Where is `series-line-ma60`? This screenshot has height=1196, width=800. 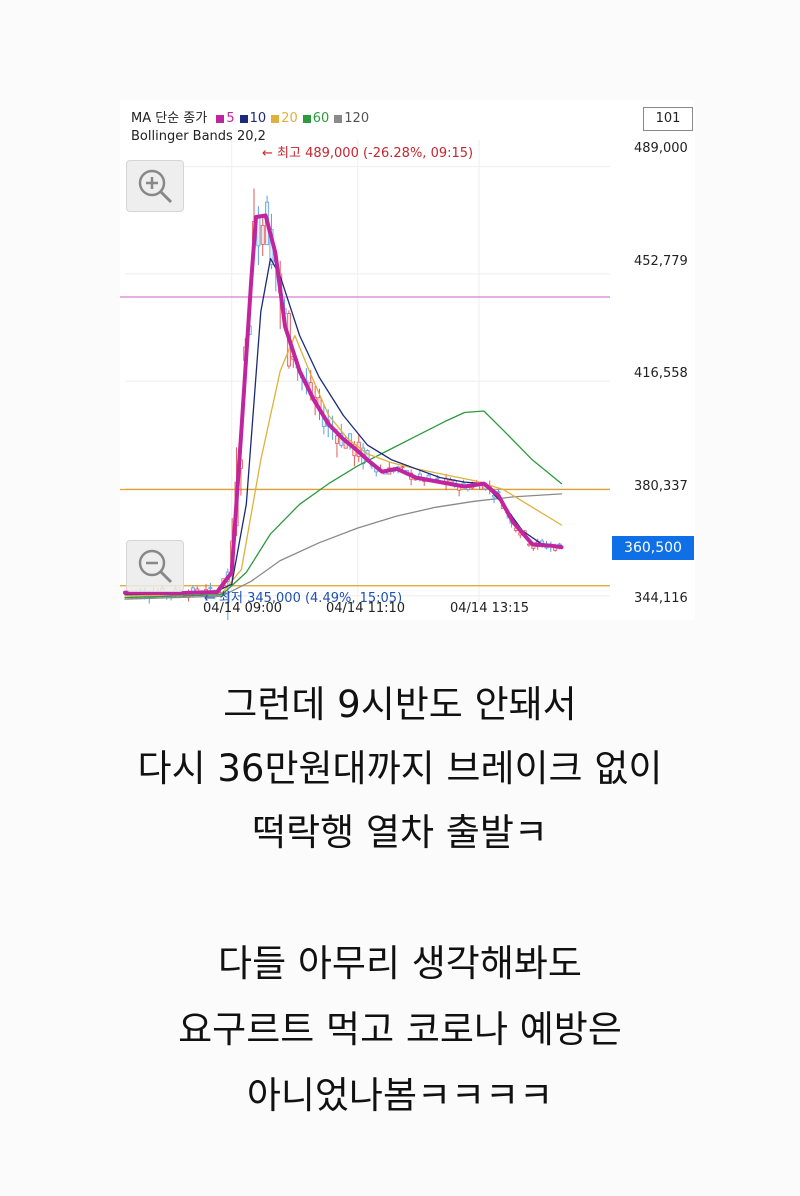
series-line-ma60 is located at coordinates (343, 504).